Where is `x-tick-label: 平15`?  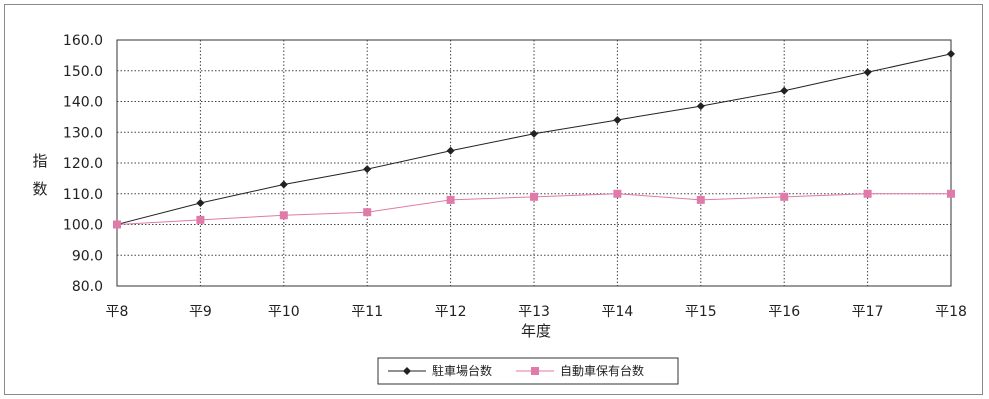 x-tick-label: 平15 is located at coordinates (701, 312).